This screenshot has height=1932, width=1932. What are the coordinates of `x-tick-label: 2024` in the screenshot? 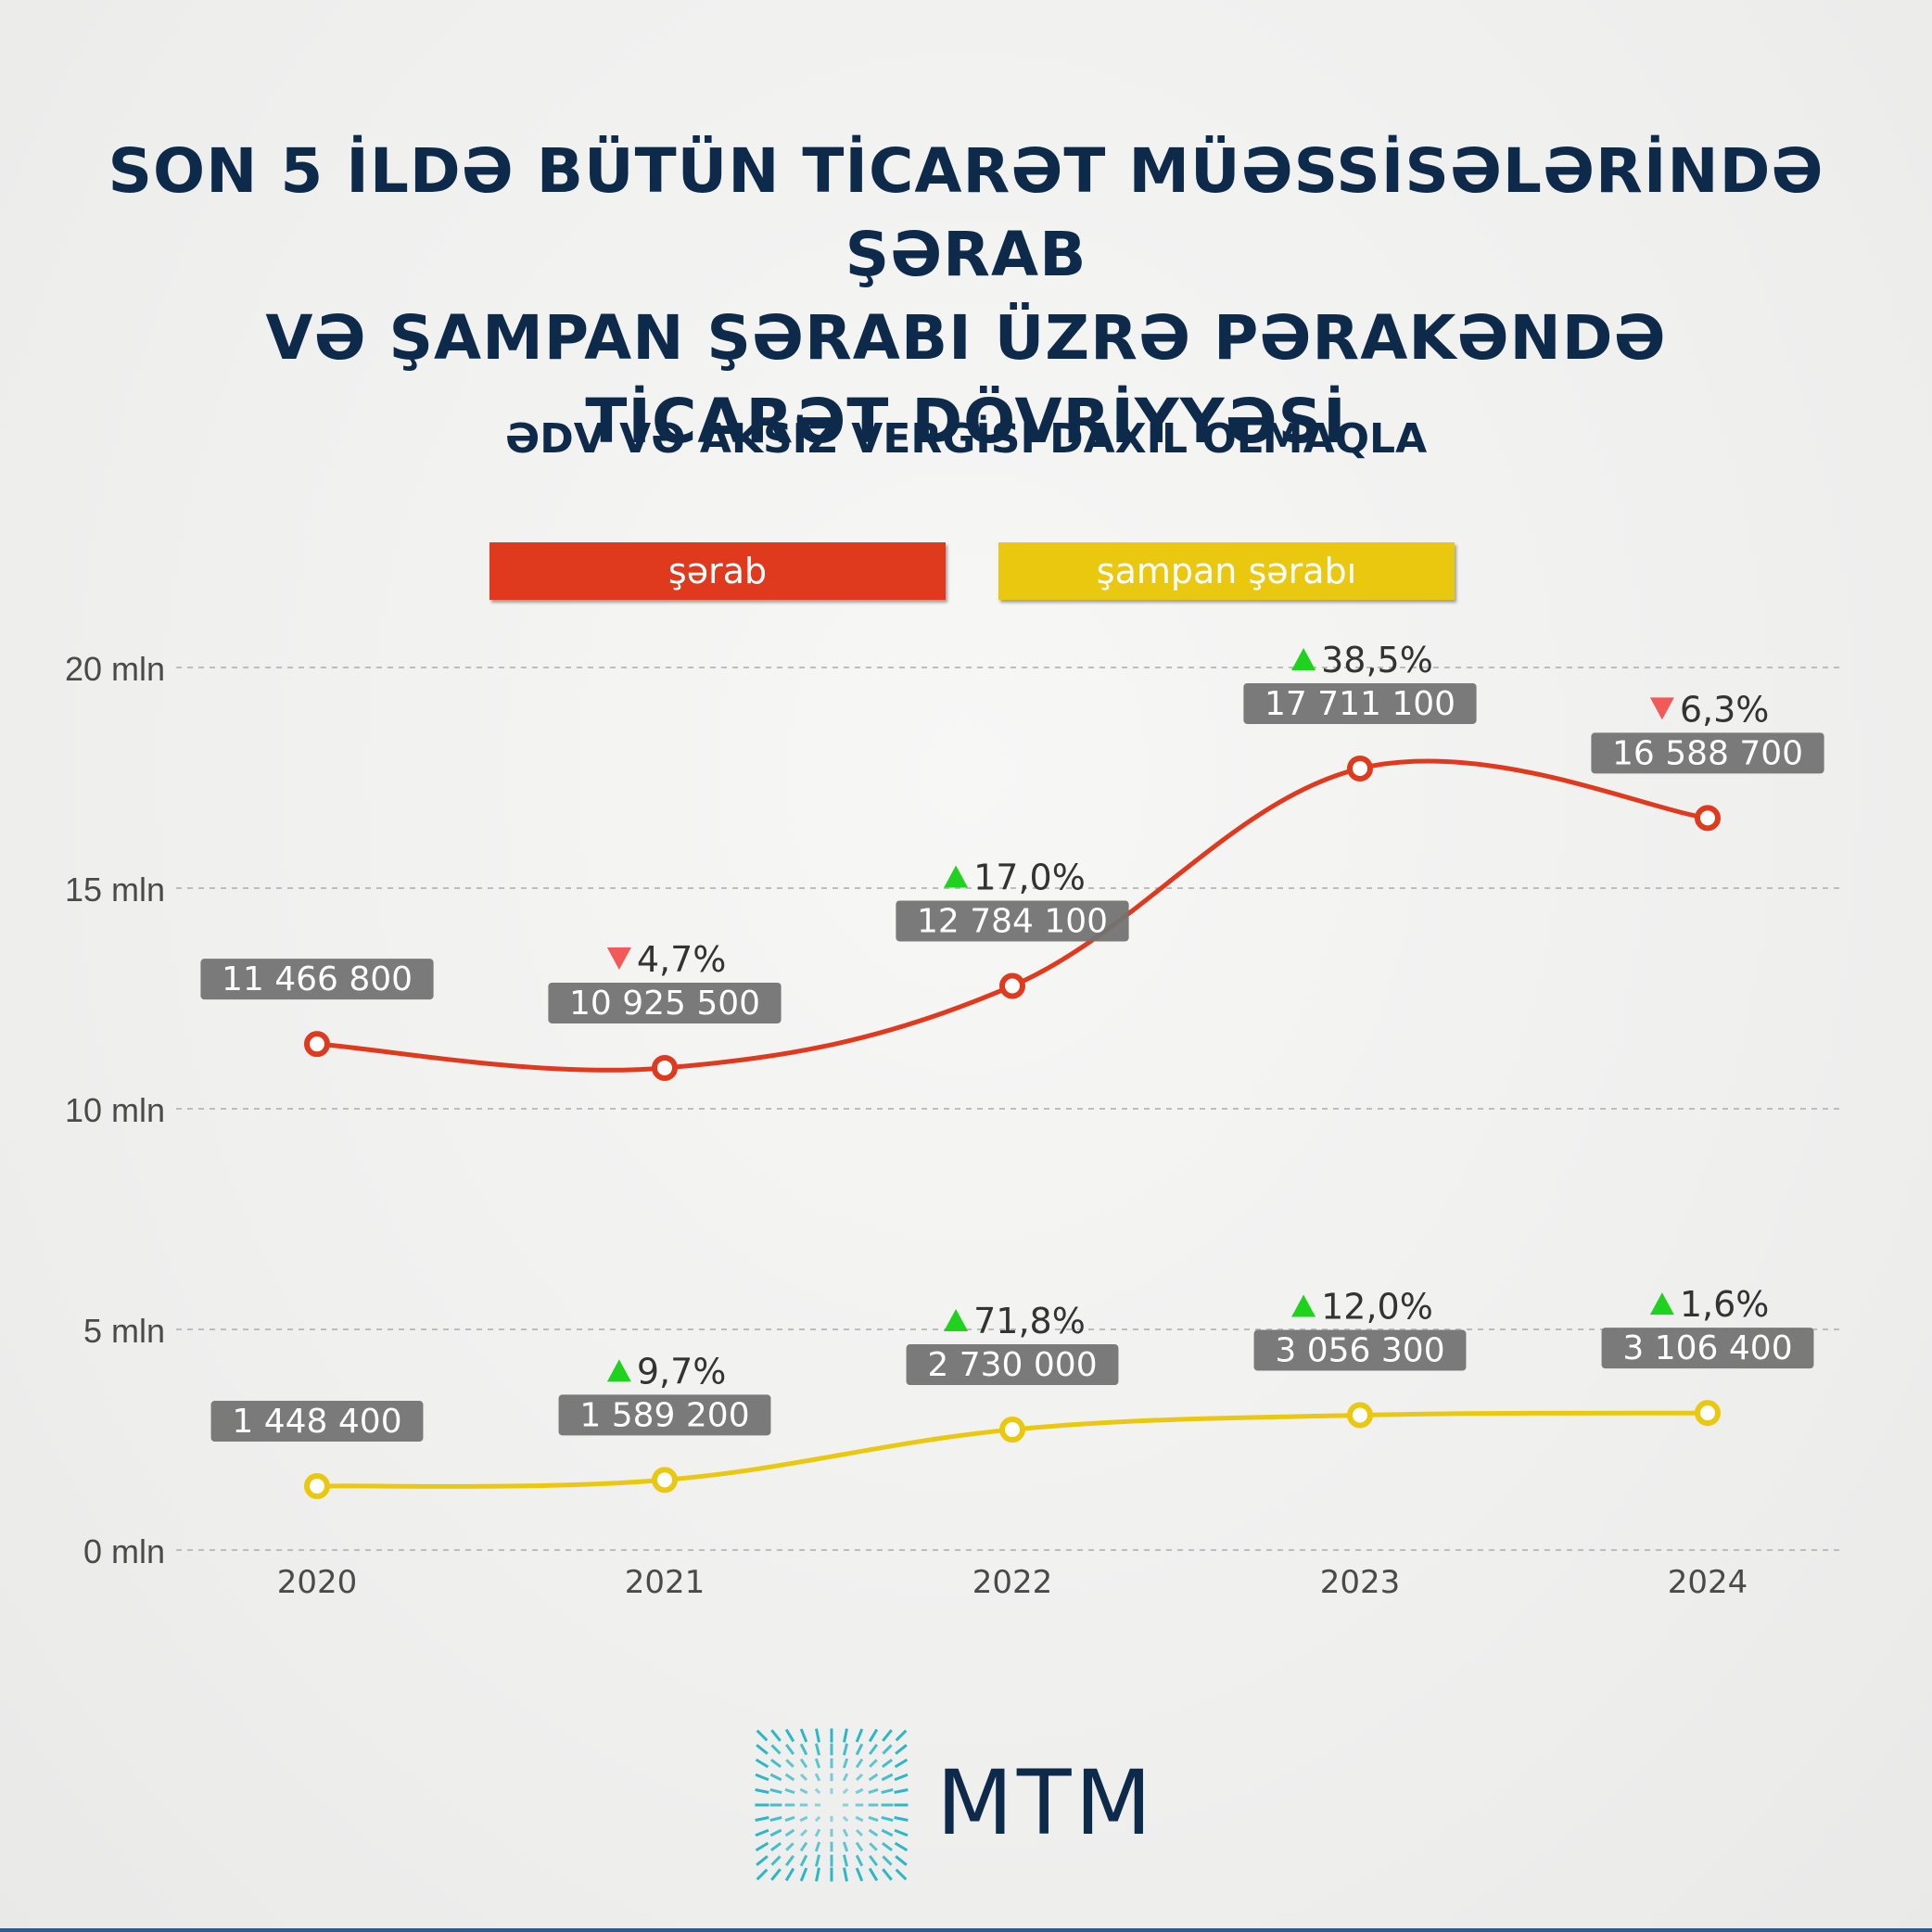 It's located at (1708, 1582).